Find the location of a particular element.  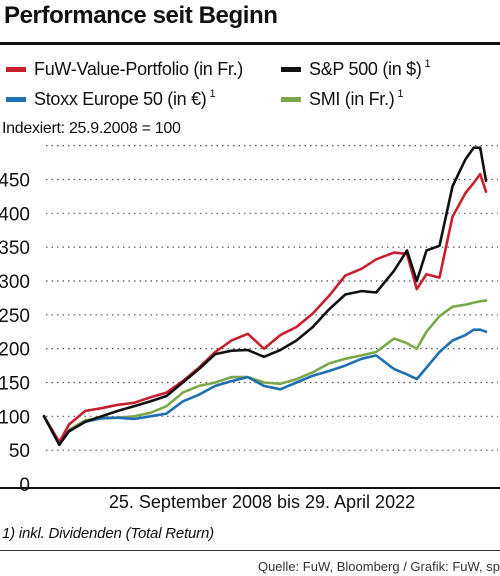

legend-label: Stoxx Europe 50 (in €) is located at coordinates (120, 98).